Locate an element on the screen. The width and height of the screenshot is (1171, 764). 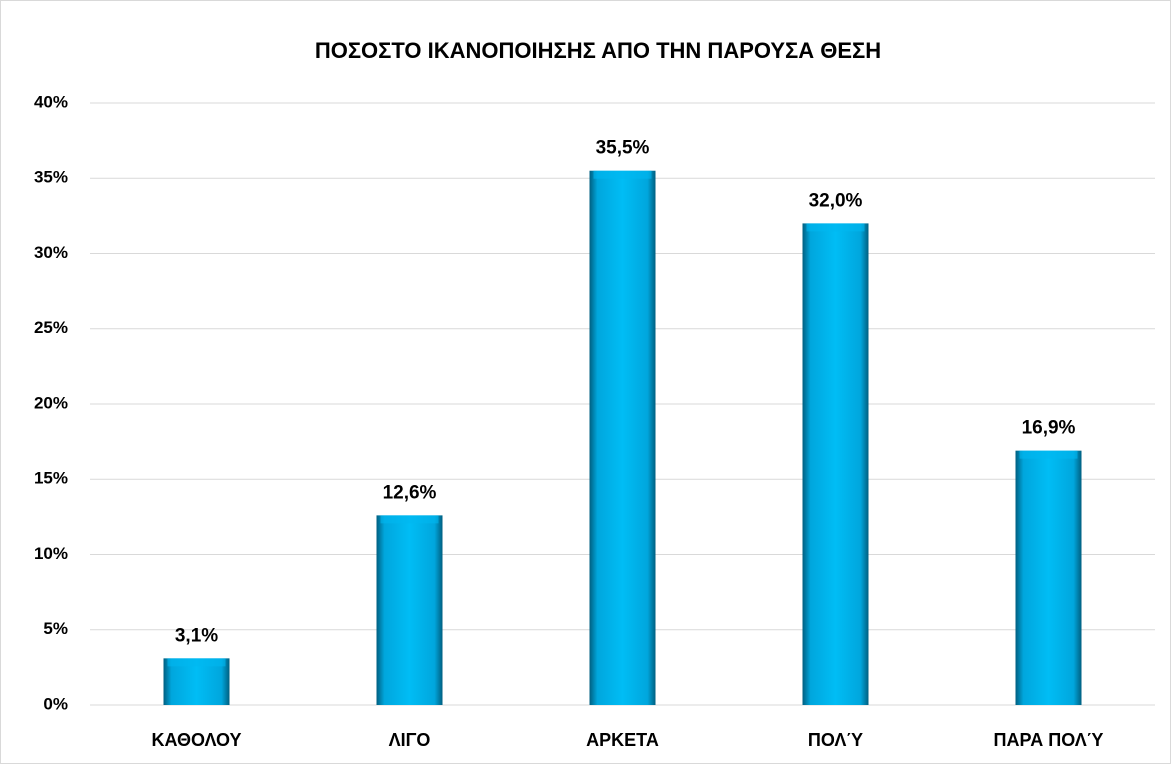
x-tick-label: ΠΟΛΎ is located at coordinates (836, 740).